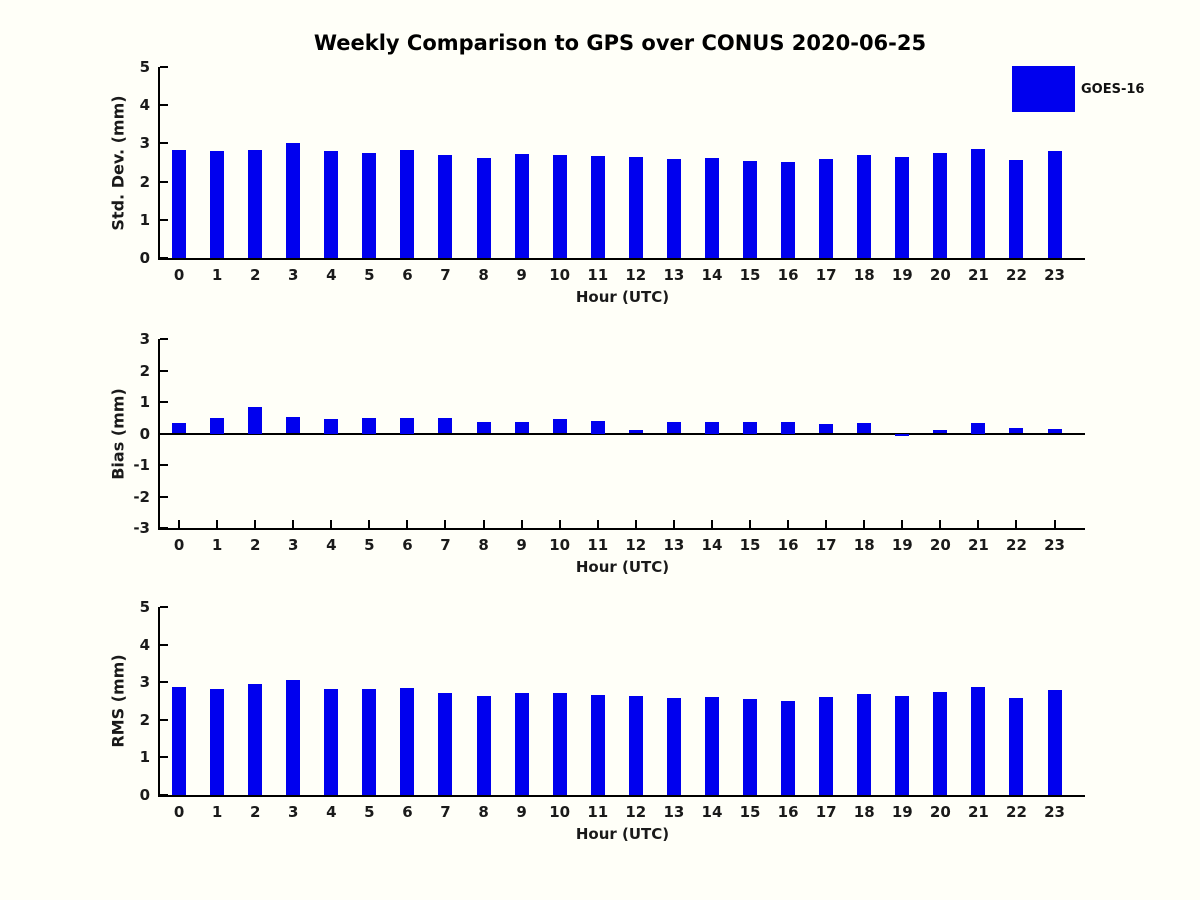 Image resolution: width=1200 pixels, height=900 pixels. I want to click on y-tick-label: 5, so click(144, 67).